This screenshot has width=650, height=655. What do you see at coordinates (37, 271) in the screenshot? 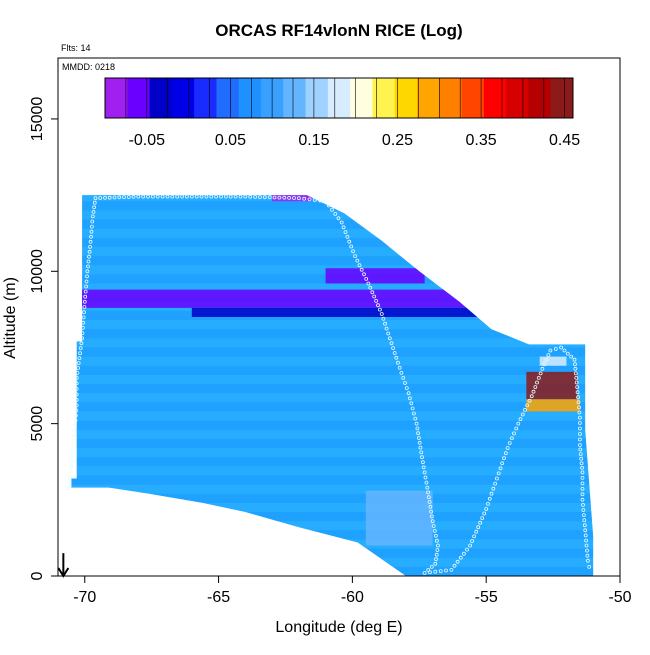
I see `y-tick-label: 10000` at bounding box center [37, 271].